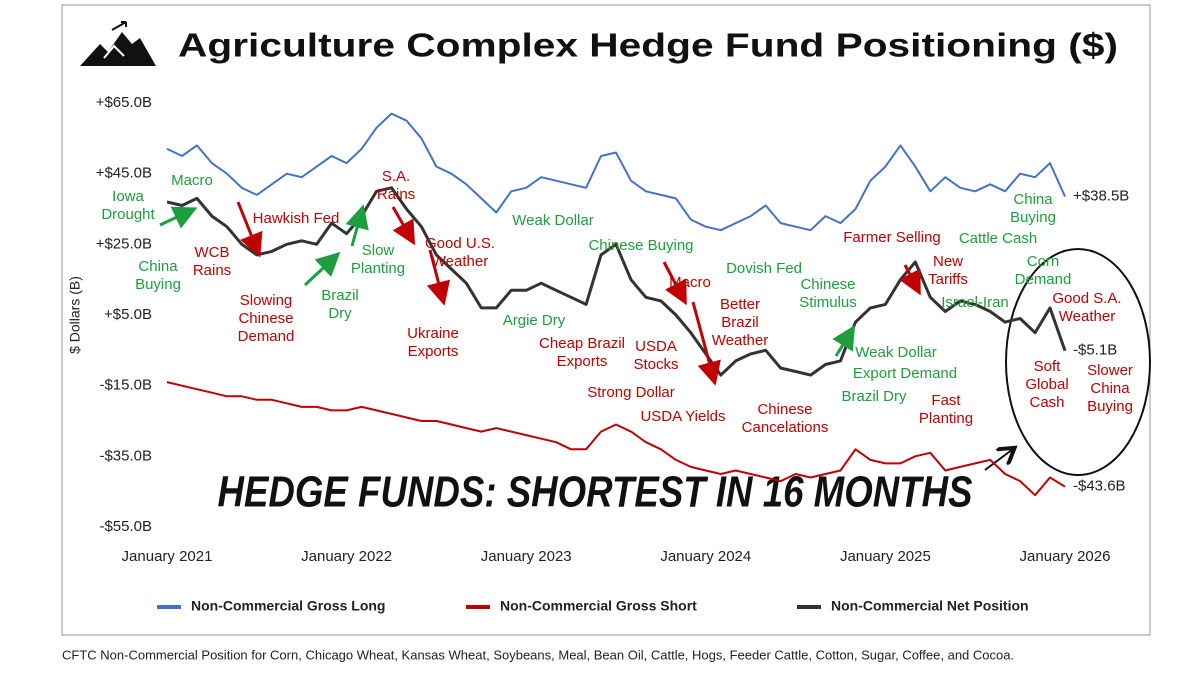 This screenshot has height=675, width=1200. What do you see at coordinates (598, 606) in the screenshot?
I see `legend-label: Non-Commercial Gross Short` at bounding box center [598, 606].